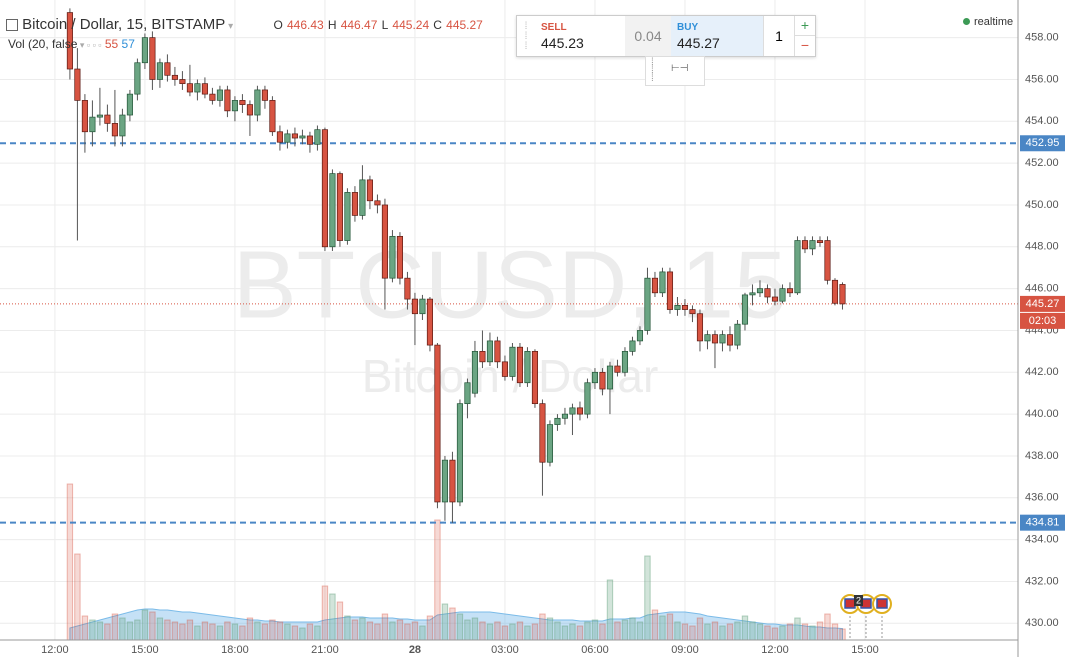 The width and height of the screenshot is (1065, 657). What do you see at coordinates (1042, 163) in the screenshot?
I see `y-tick-label: 452.00` at bounding box center [1042, 163].